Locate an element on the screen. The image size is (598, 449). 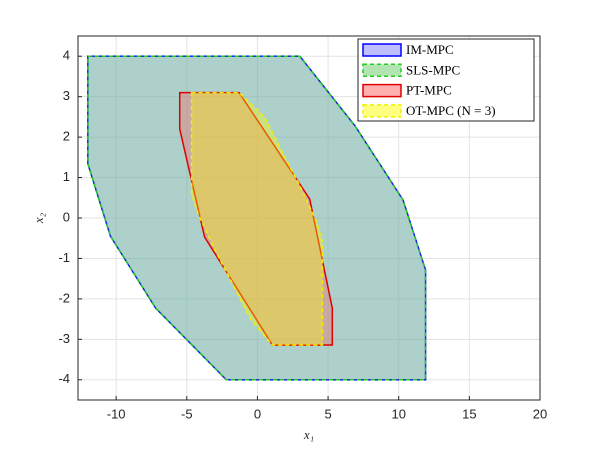
x-axis-label: x₁ is located at coordinates (308, 434).